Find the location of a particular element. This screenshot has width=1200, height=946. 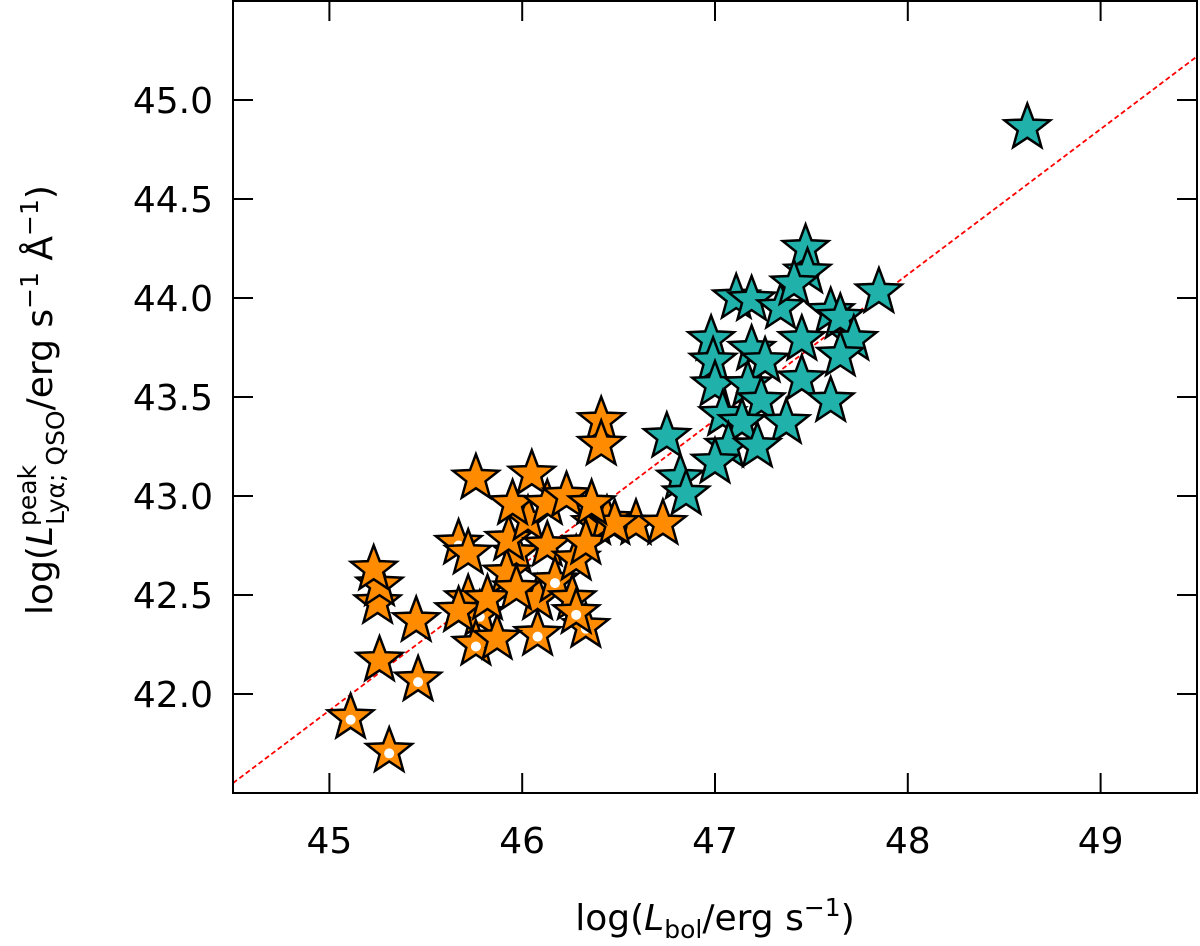

y-tick-label: 43.5 is located at coordinates (173, 398).